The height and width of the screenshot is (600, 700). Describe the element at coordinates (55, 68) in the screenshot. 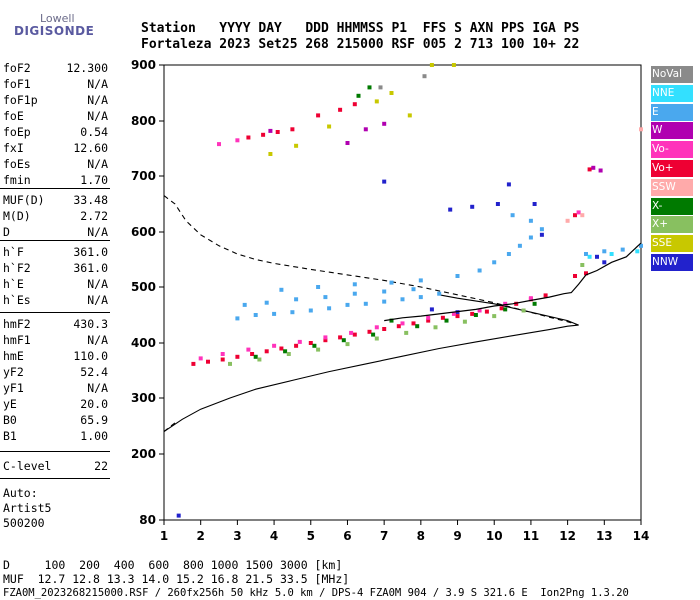

I see `param-row: foF2 12.300` at that location.